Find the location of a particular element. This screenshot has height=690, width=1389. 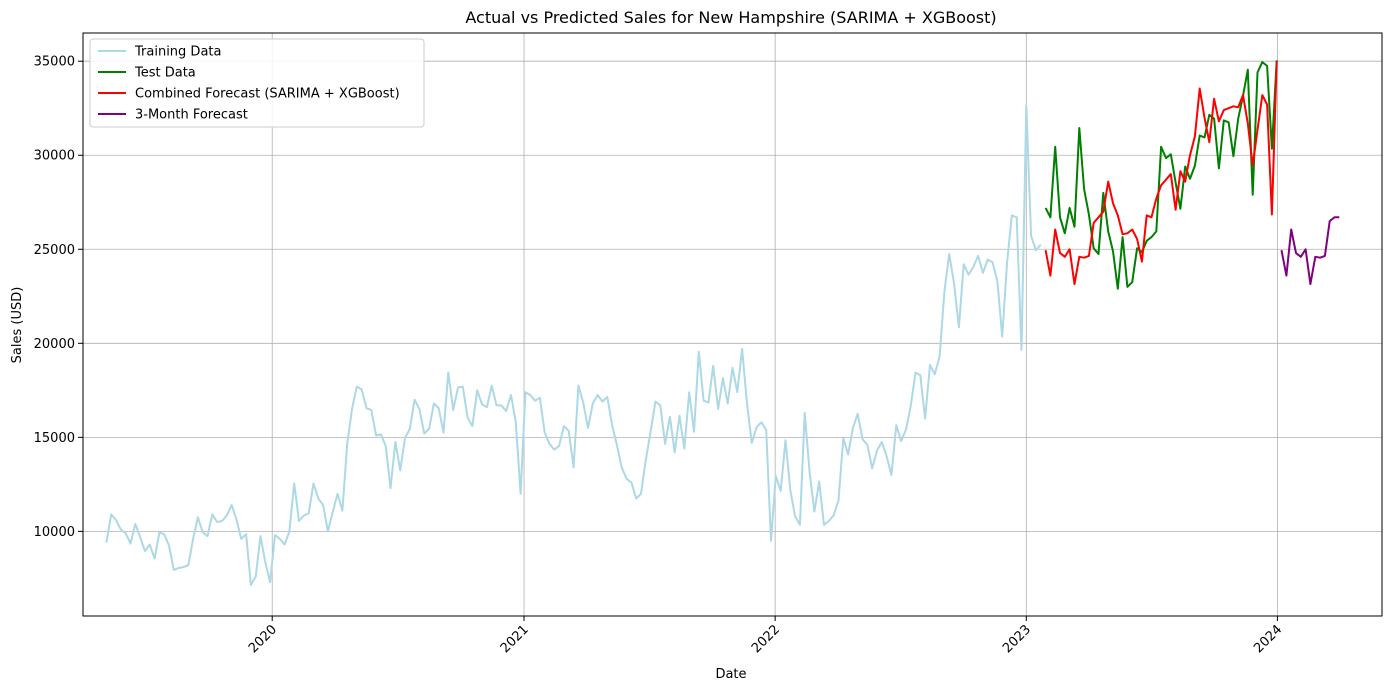

legend-box is located at coordinates (257, 83).